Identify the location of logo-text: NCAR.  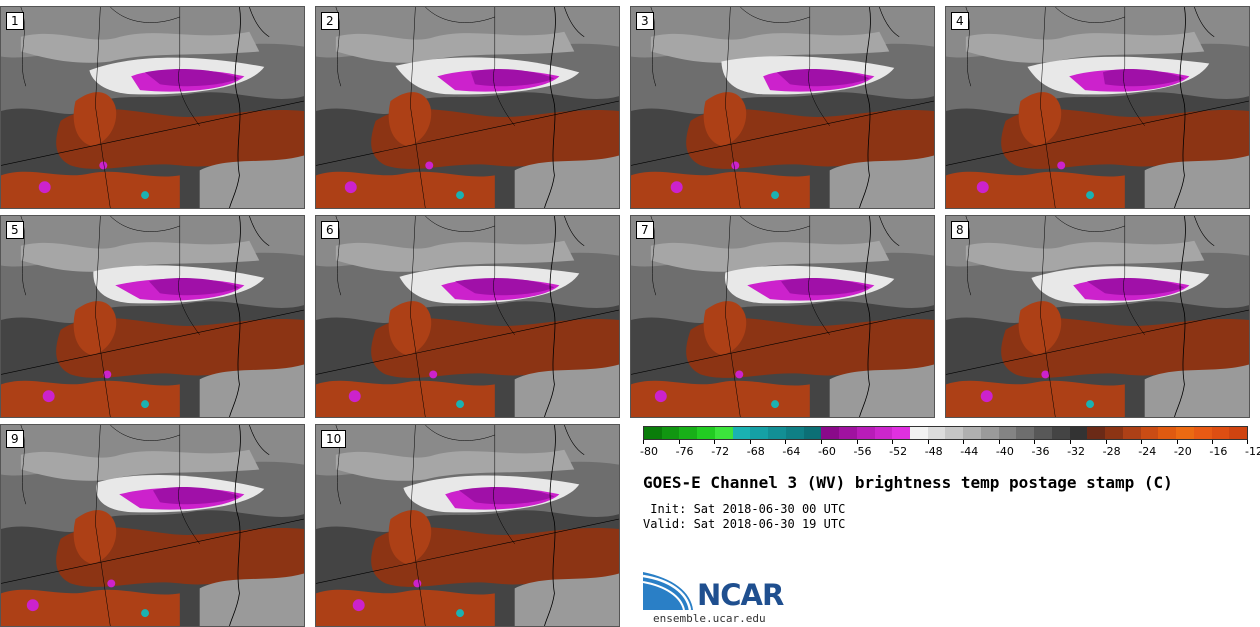
(740, 595).